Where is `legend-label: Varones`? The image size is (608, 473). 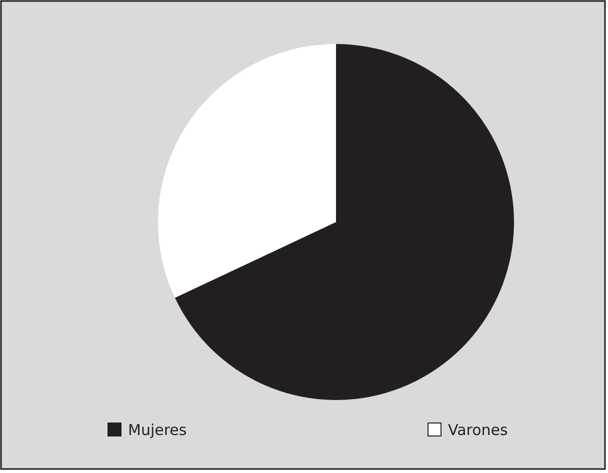 legend-label: Varones is located at coordinates (478, 430).